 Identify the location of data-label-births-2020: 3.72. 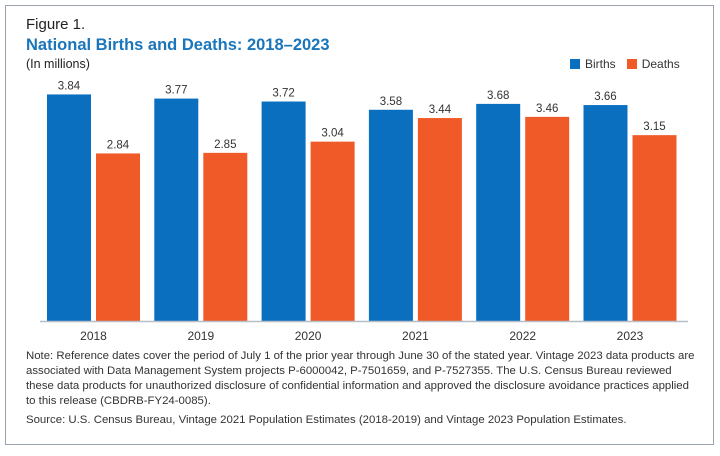
(283, 94).